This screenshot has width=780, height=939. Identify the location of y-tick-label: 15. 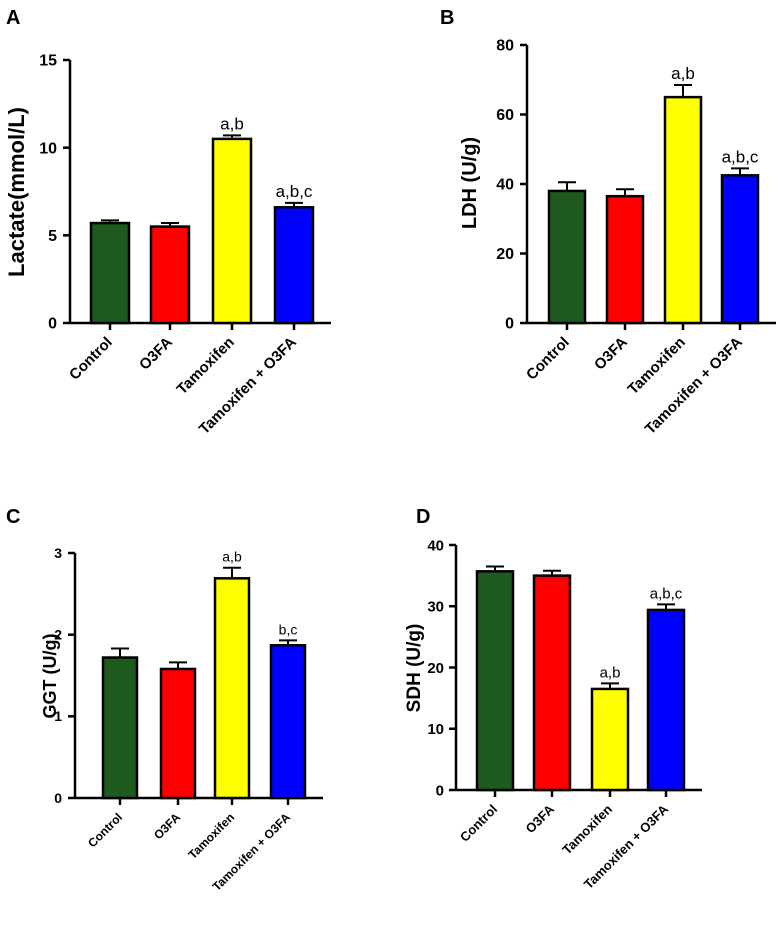
(48, 61).